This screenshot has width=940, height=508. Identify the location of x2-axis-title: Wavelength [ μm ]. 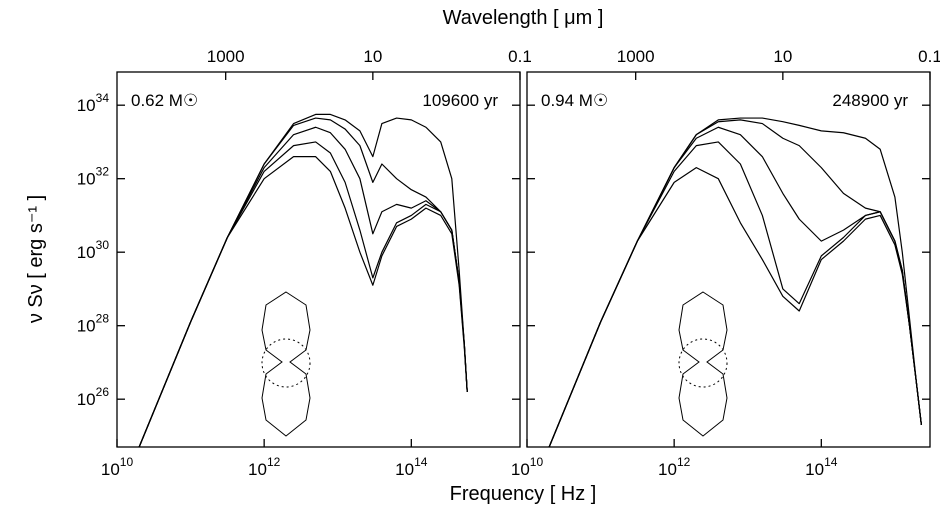
(523, 18).